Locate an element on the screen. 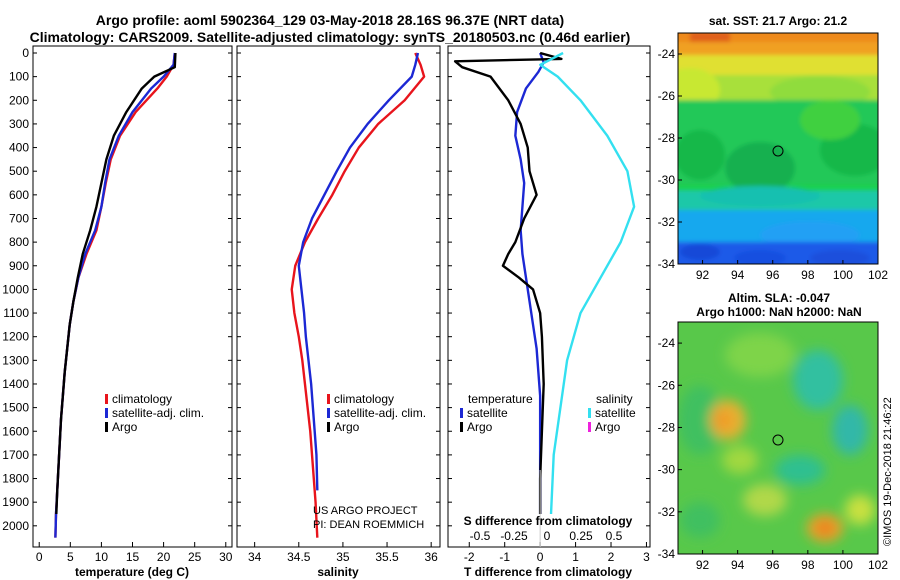 The height and width of the screenshot is (580, 900). x-tick-label: 10 is located at coordinates (102, 557).